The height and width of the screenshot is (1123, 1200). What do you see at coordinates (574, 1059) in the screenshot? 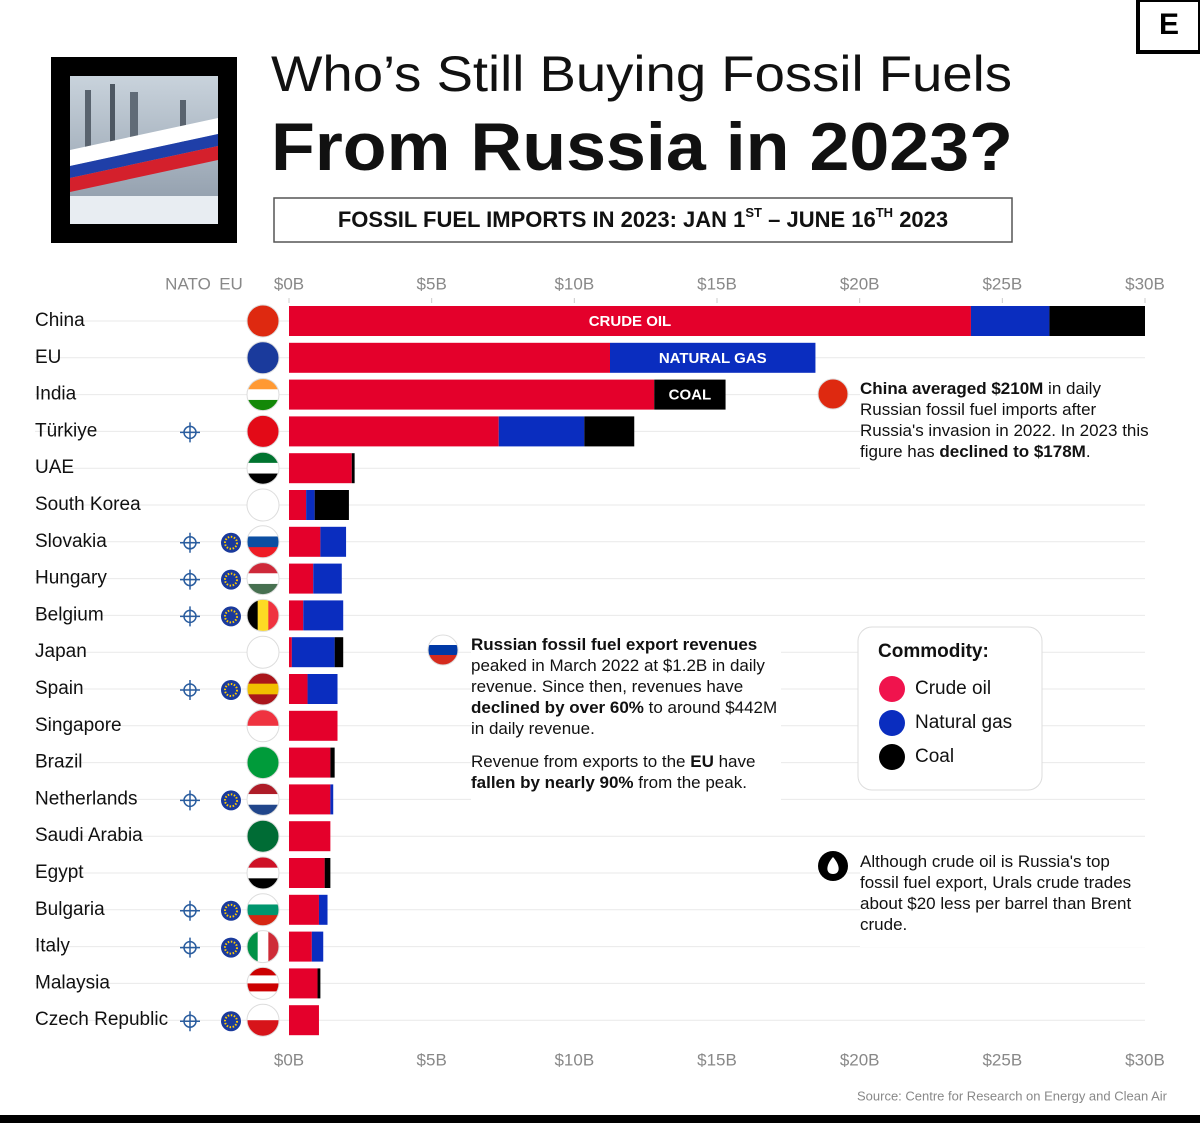
I see `x-tick-label: $10B` at bounding box center [574, 1059].